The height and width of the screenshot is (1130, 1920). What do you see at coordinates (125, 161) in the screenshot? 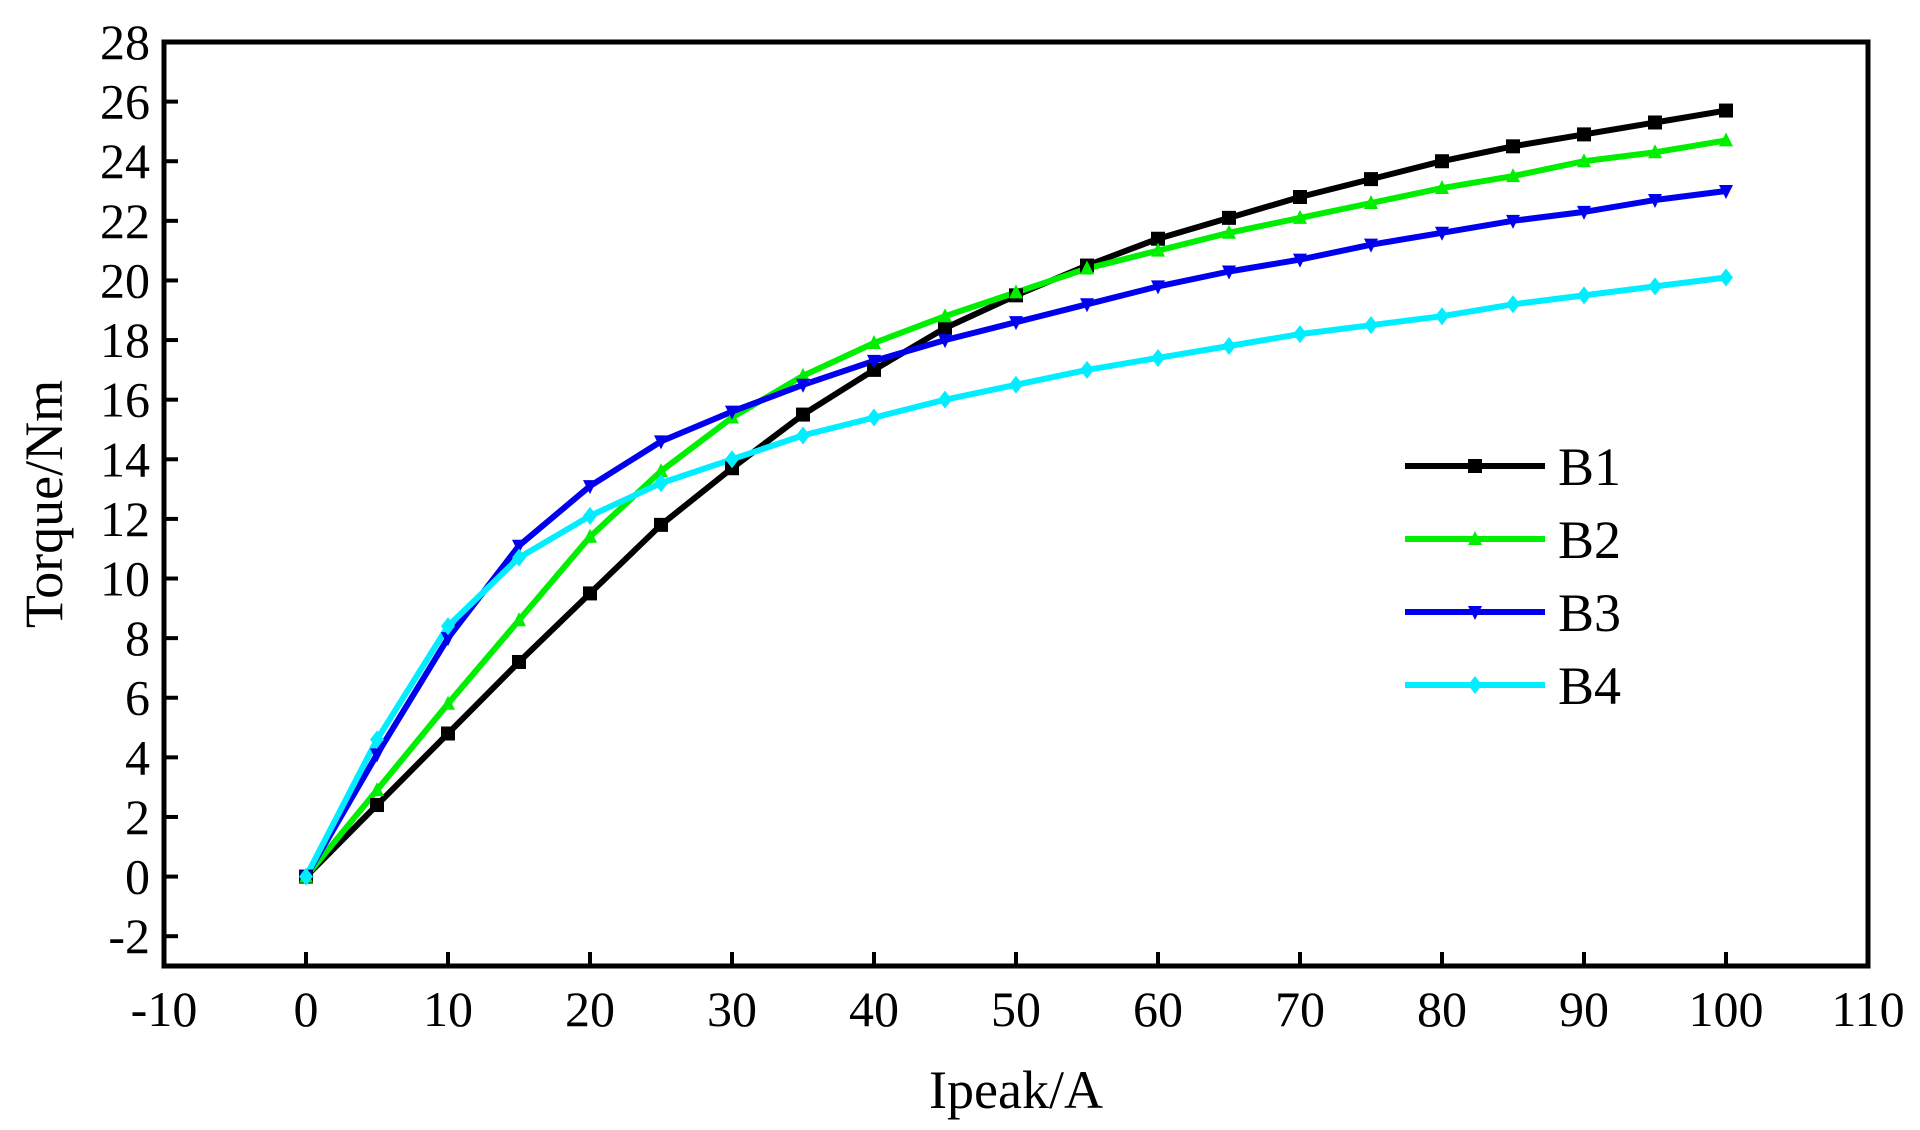
I see `y-tick-label: 24` at bounding box center [125, 161].